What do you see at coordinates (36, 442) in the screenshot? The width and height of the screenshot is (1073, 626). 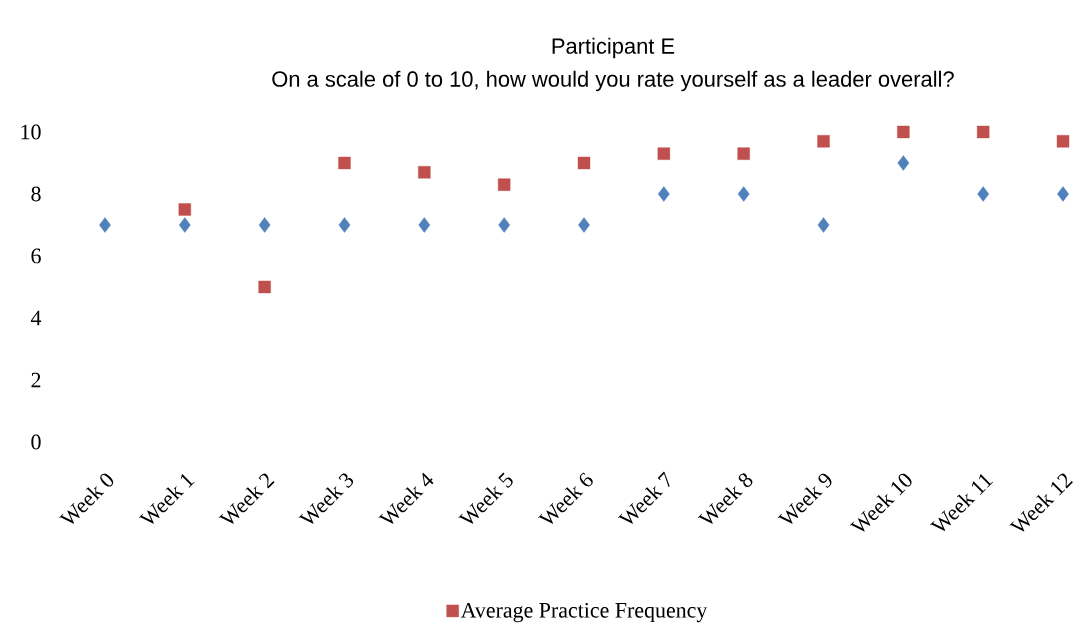 I see `y-tick-label: 0` at bounding box center [36, 442].